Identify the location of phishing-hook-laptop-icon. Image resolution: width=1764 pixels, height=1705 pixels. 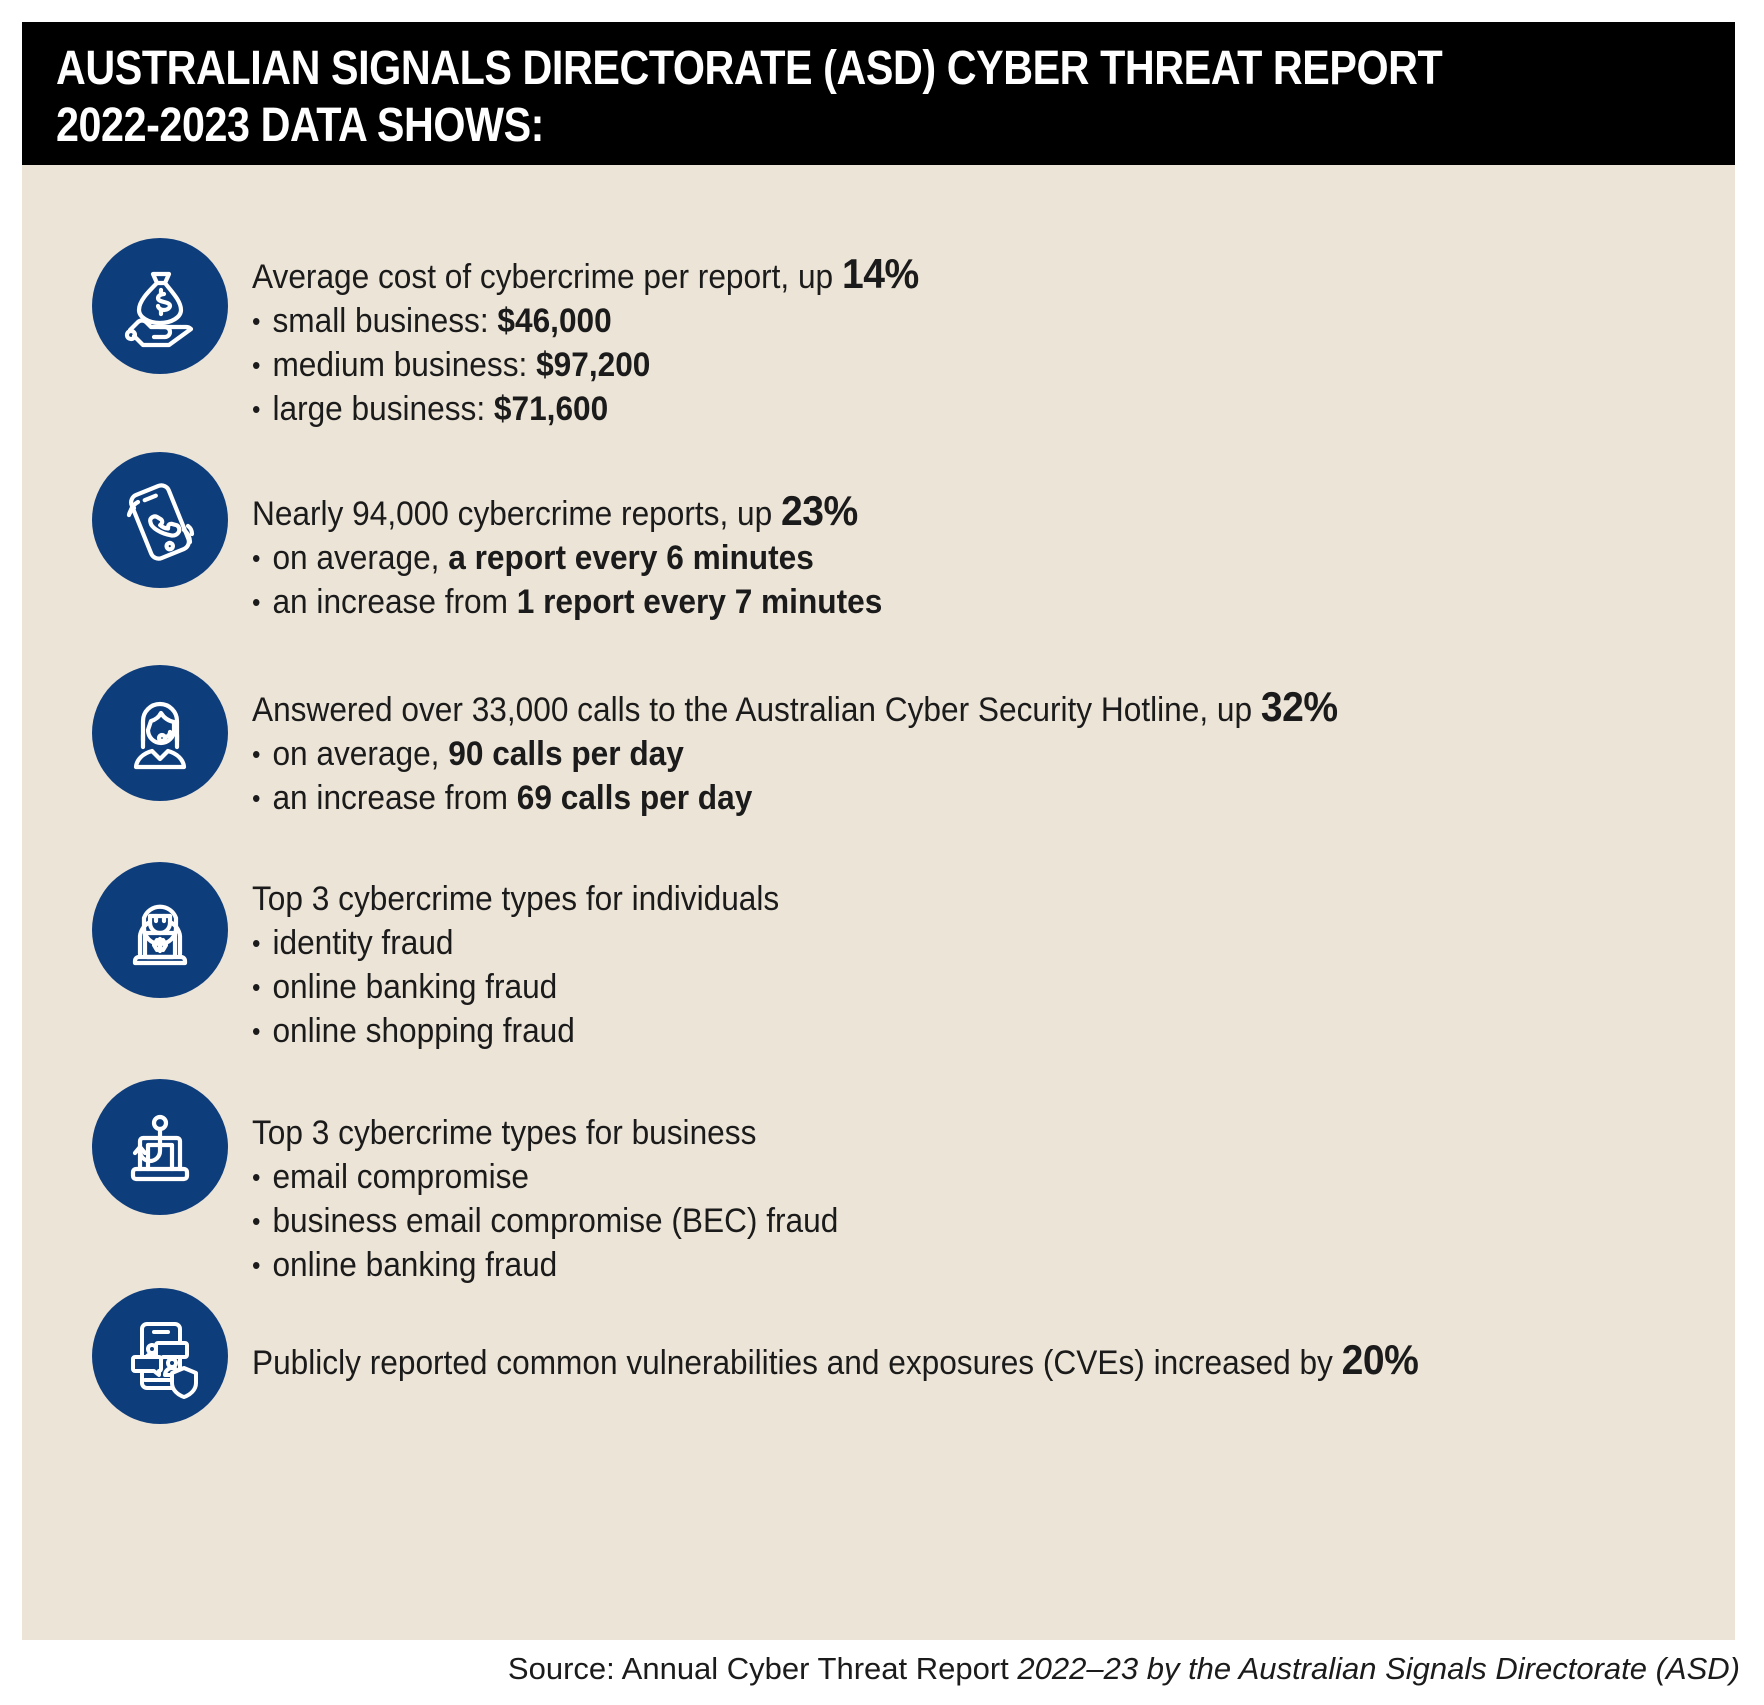
(160, 1147).